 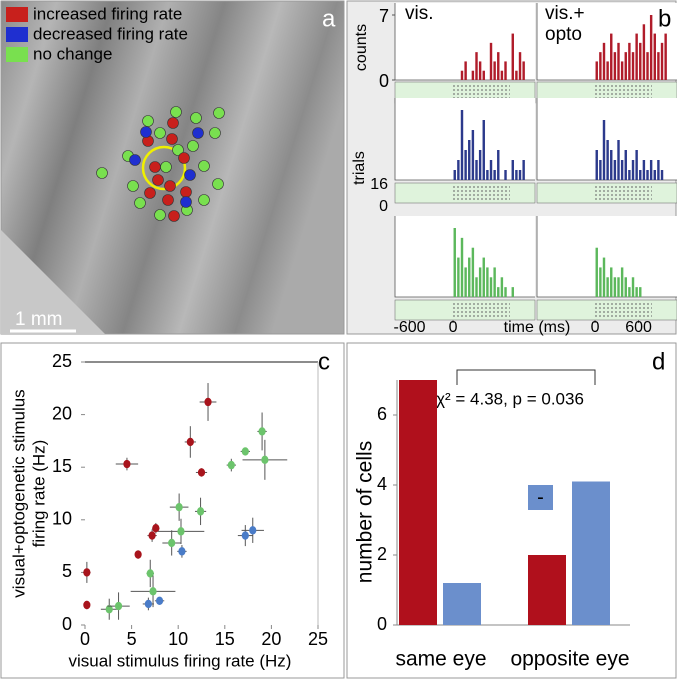 I want to click on x-tick-label: 5, so click(x=132, y=639).